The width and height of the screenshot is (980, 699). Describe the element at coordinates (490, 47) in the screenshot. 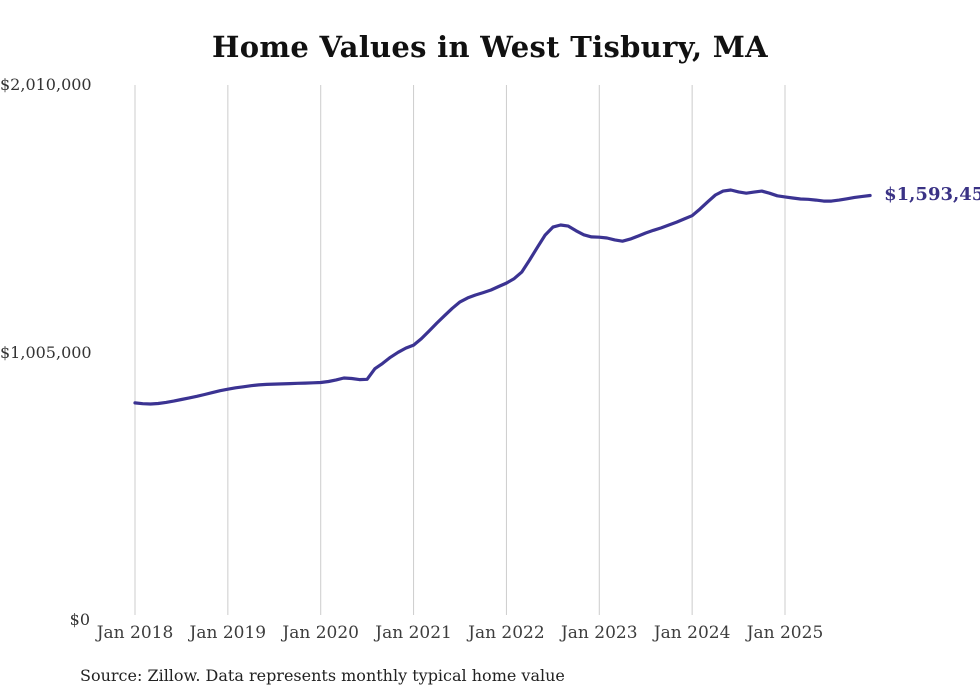

I see `chart-title: Home Values in West Tisbury, MA` at that location.